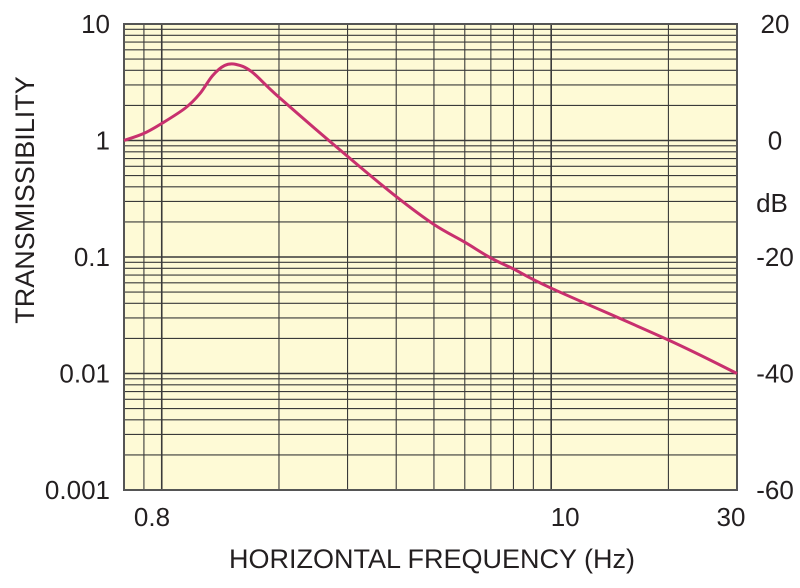 The image size is (800, 588). Describe the element at coordinates (103, 141) in the screenshot. I see `y-tick-label: 1` at that location.